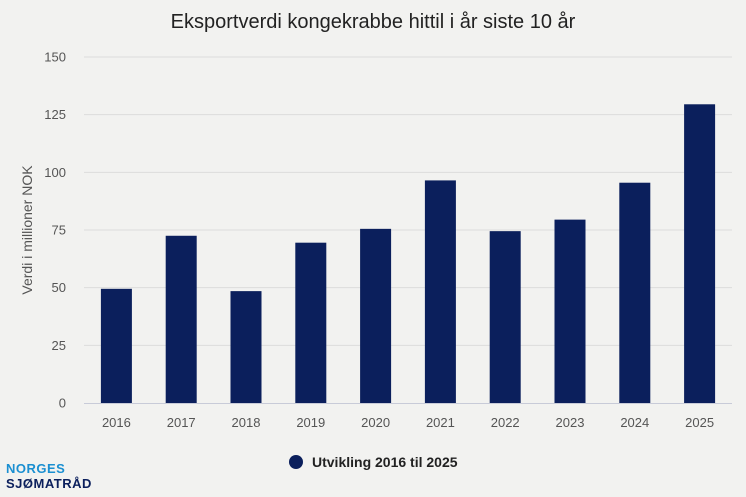  I want to click on legend-marker, so click(296, 462).